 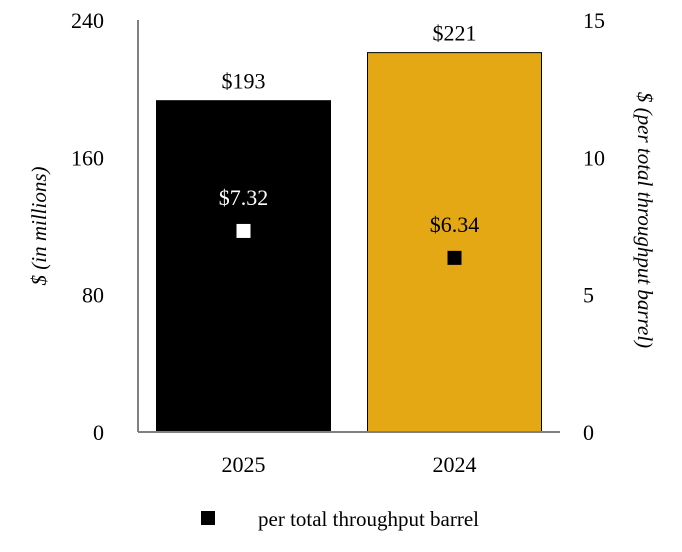 I want to click on marker-value-label-2024: $6.34, so click(x=455, y=224).